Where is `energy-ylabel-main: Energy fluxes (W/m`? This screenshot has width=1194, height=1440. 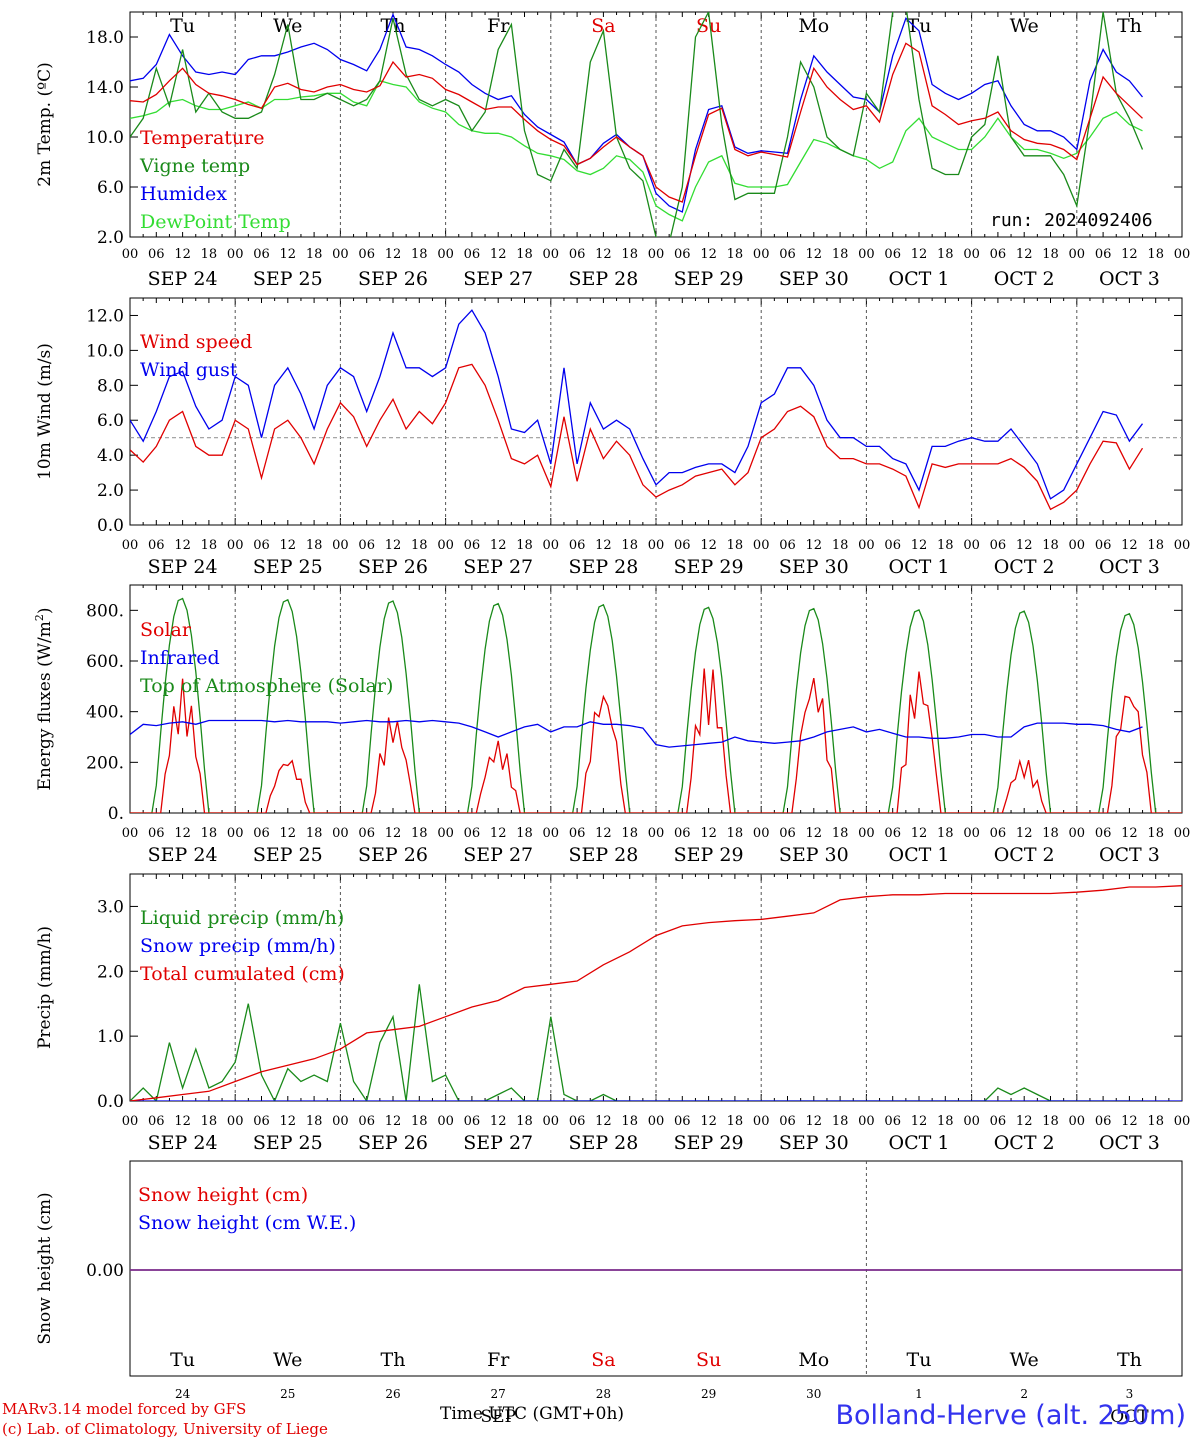
energy-ylabel-main: Energy fluxes (W/m is located at coordinates (45, 705).